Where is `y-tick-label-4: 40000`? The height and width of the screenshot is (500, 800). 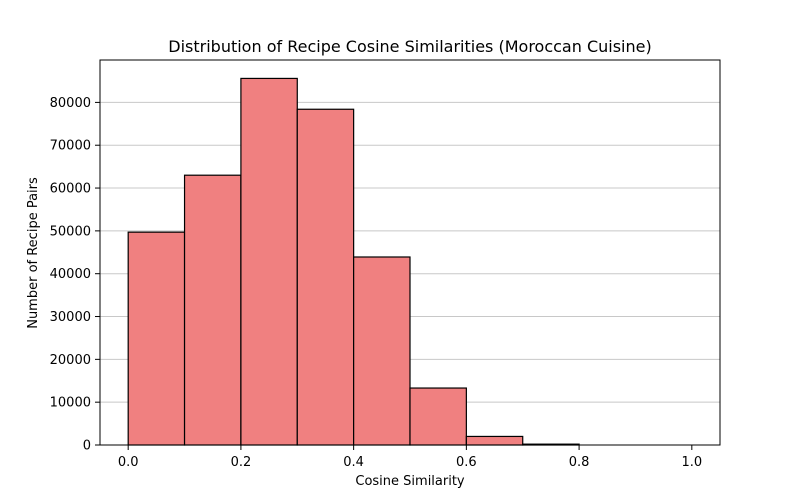 y-tick-label-4: 40000 is located at coordinates (70, 274).